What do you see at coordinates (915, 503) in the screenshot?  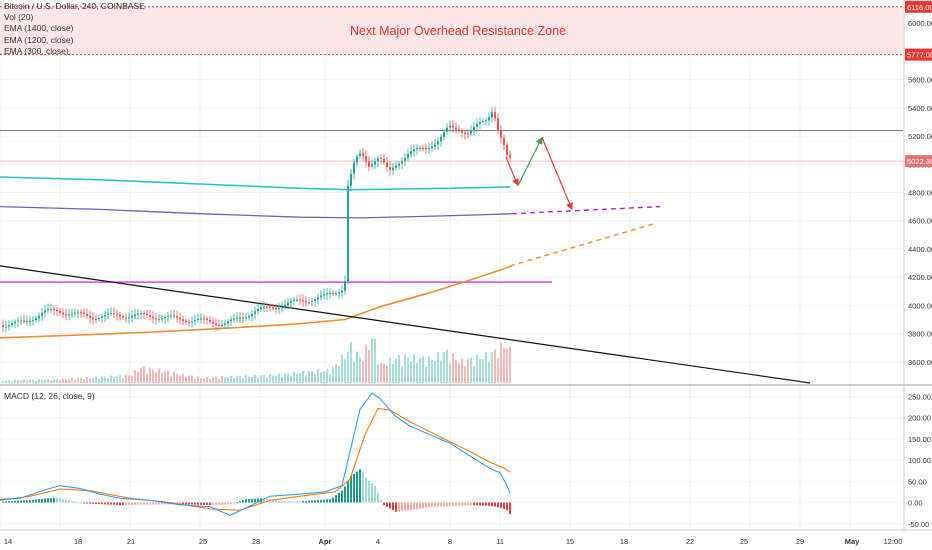 I see `macd-tick-label: 0.00` at bounding box center [915, 503].